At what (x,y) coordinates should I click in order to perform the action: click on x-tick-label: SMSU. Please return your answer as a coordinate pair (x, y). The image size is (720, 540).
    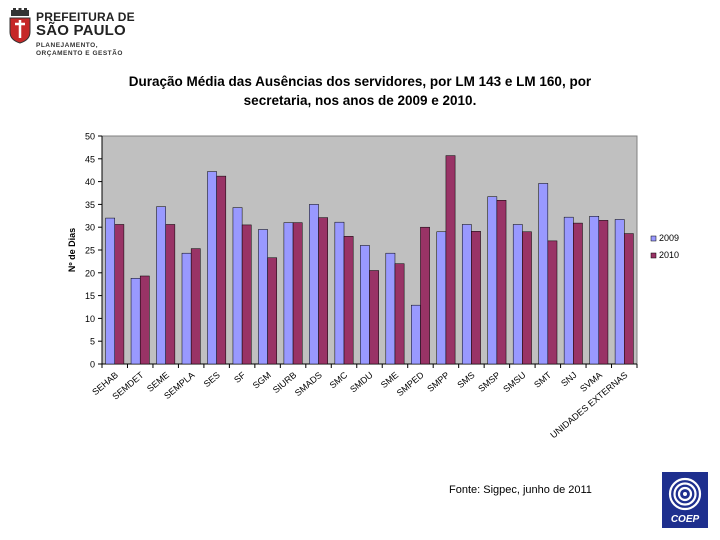
    Looking at the image, I should click on (514, 382).